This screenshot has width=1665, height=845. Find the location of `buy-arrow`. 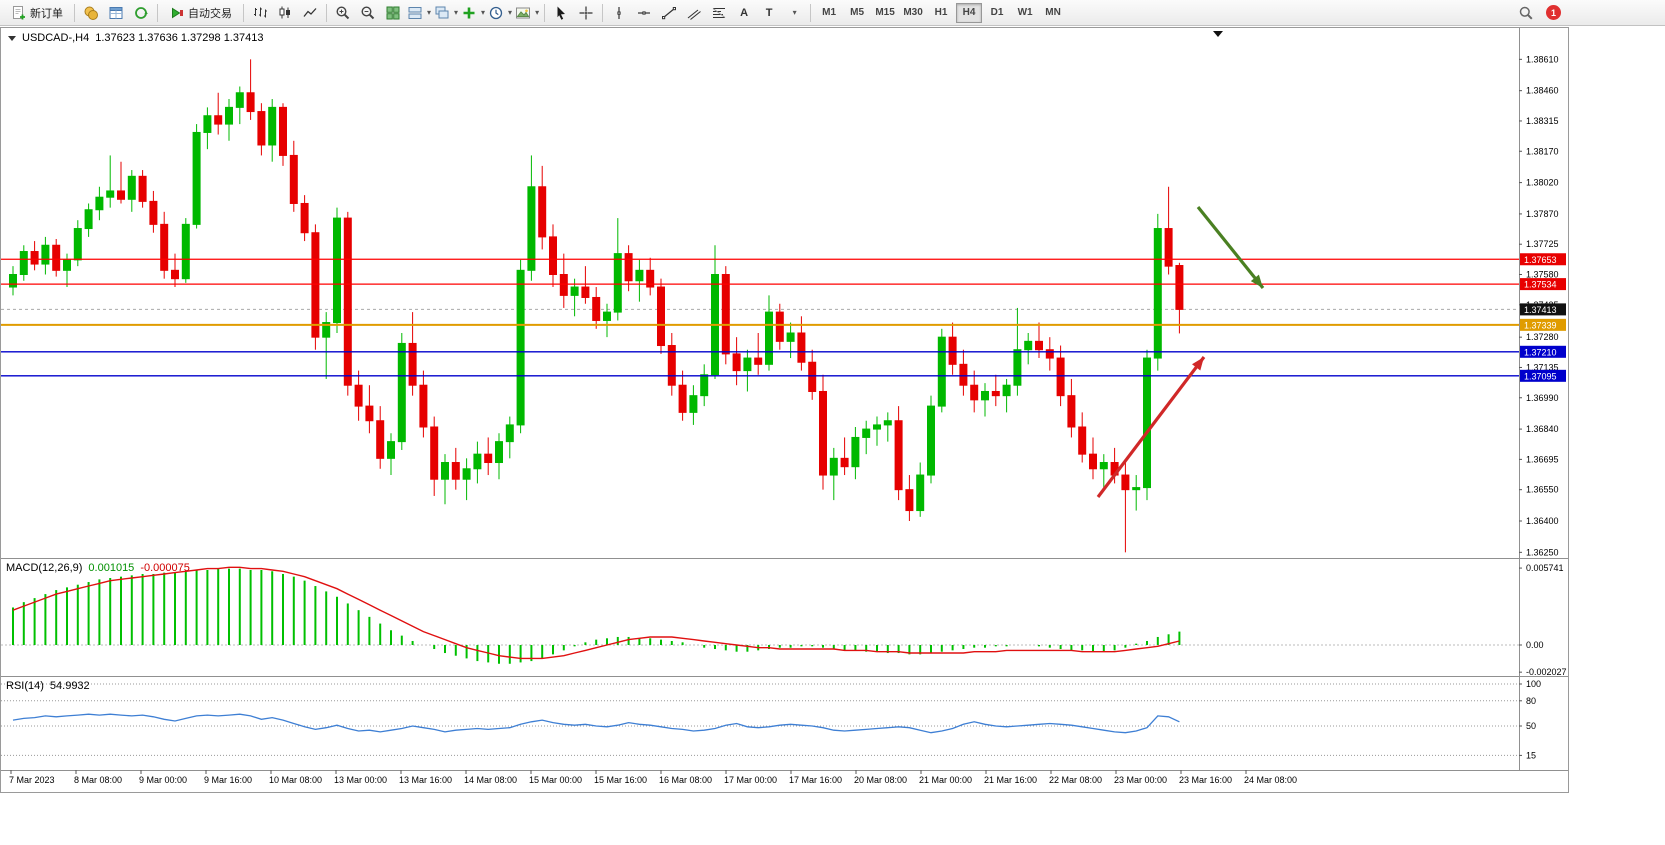

buy-arrow is located at coordinates (1151, 427).